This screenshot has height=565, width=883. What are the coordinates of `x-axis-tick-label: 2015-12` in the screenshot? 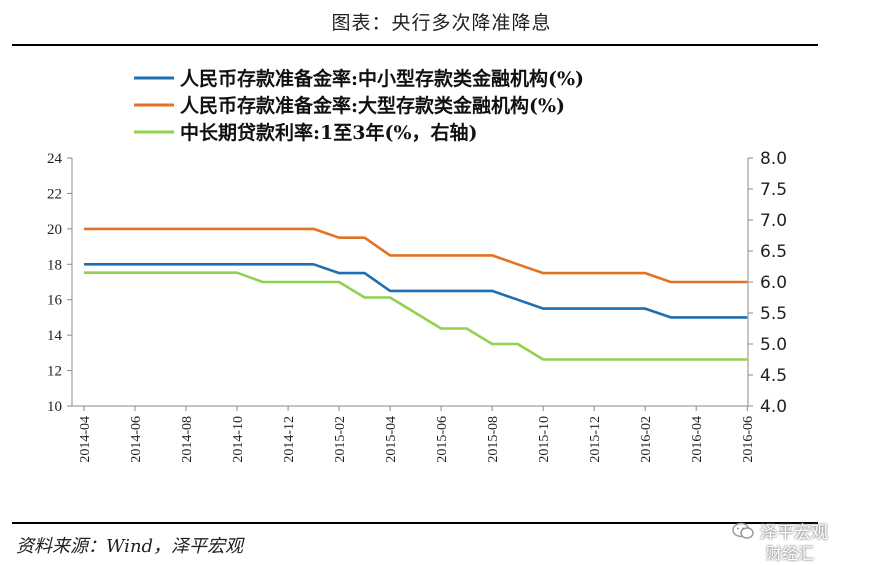 It's located at (595, 439).